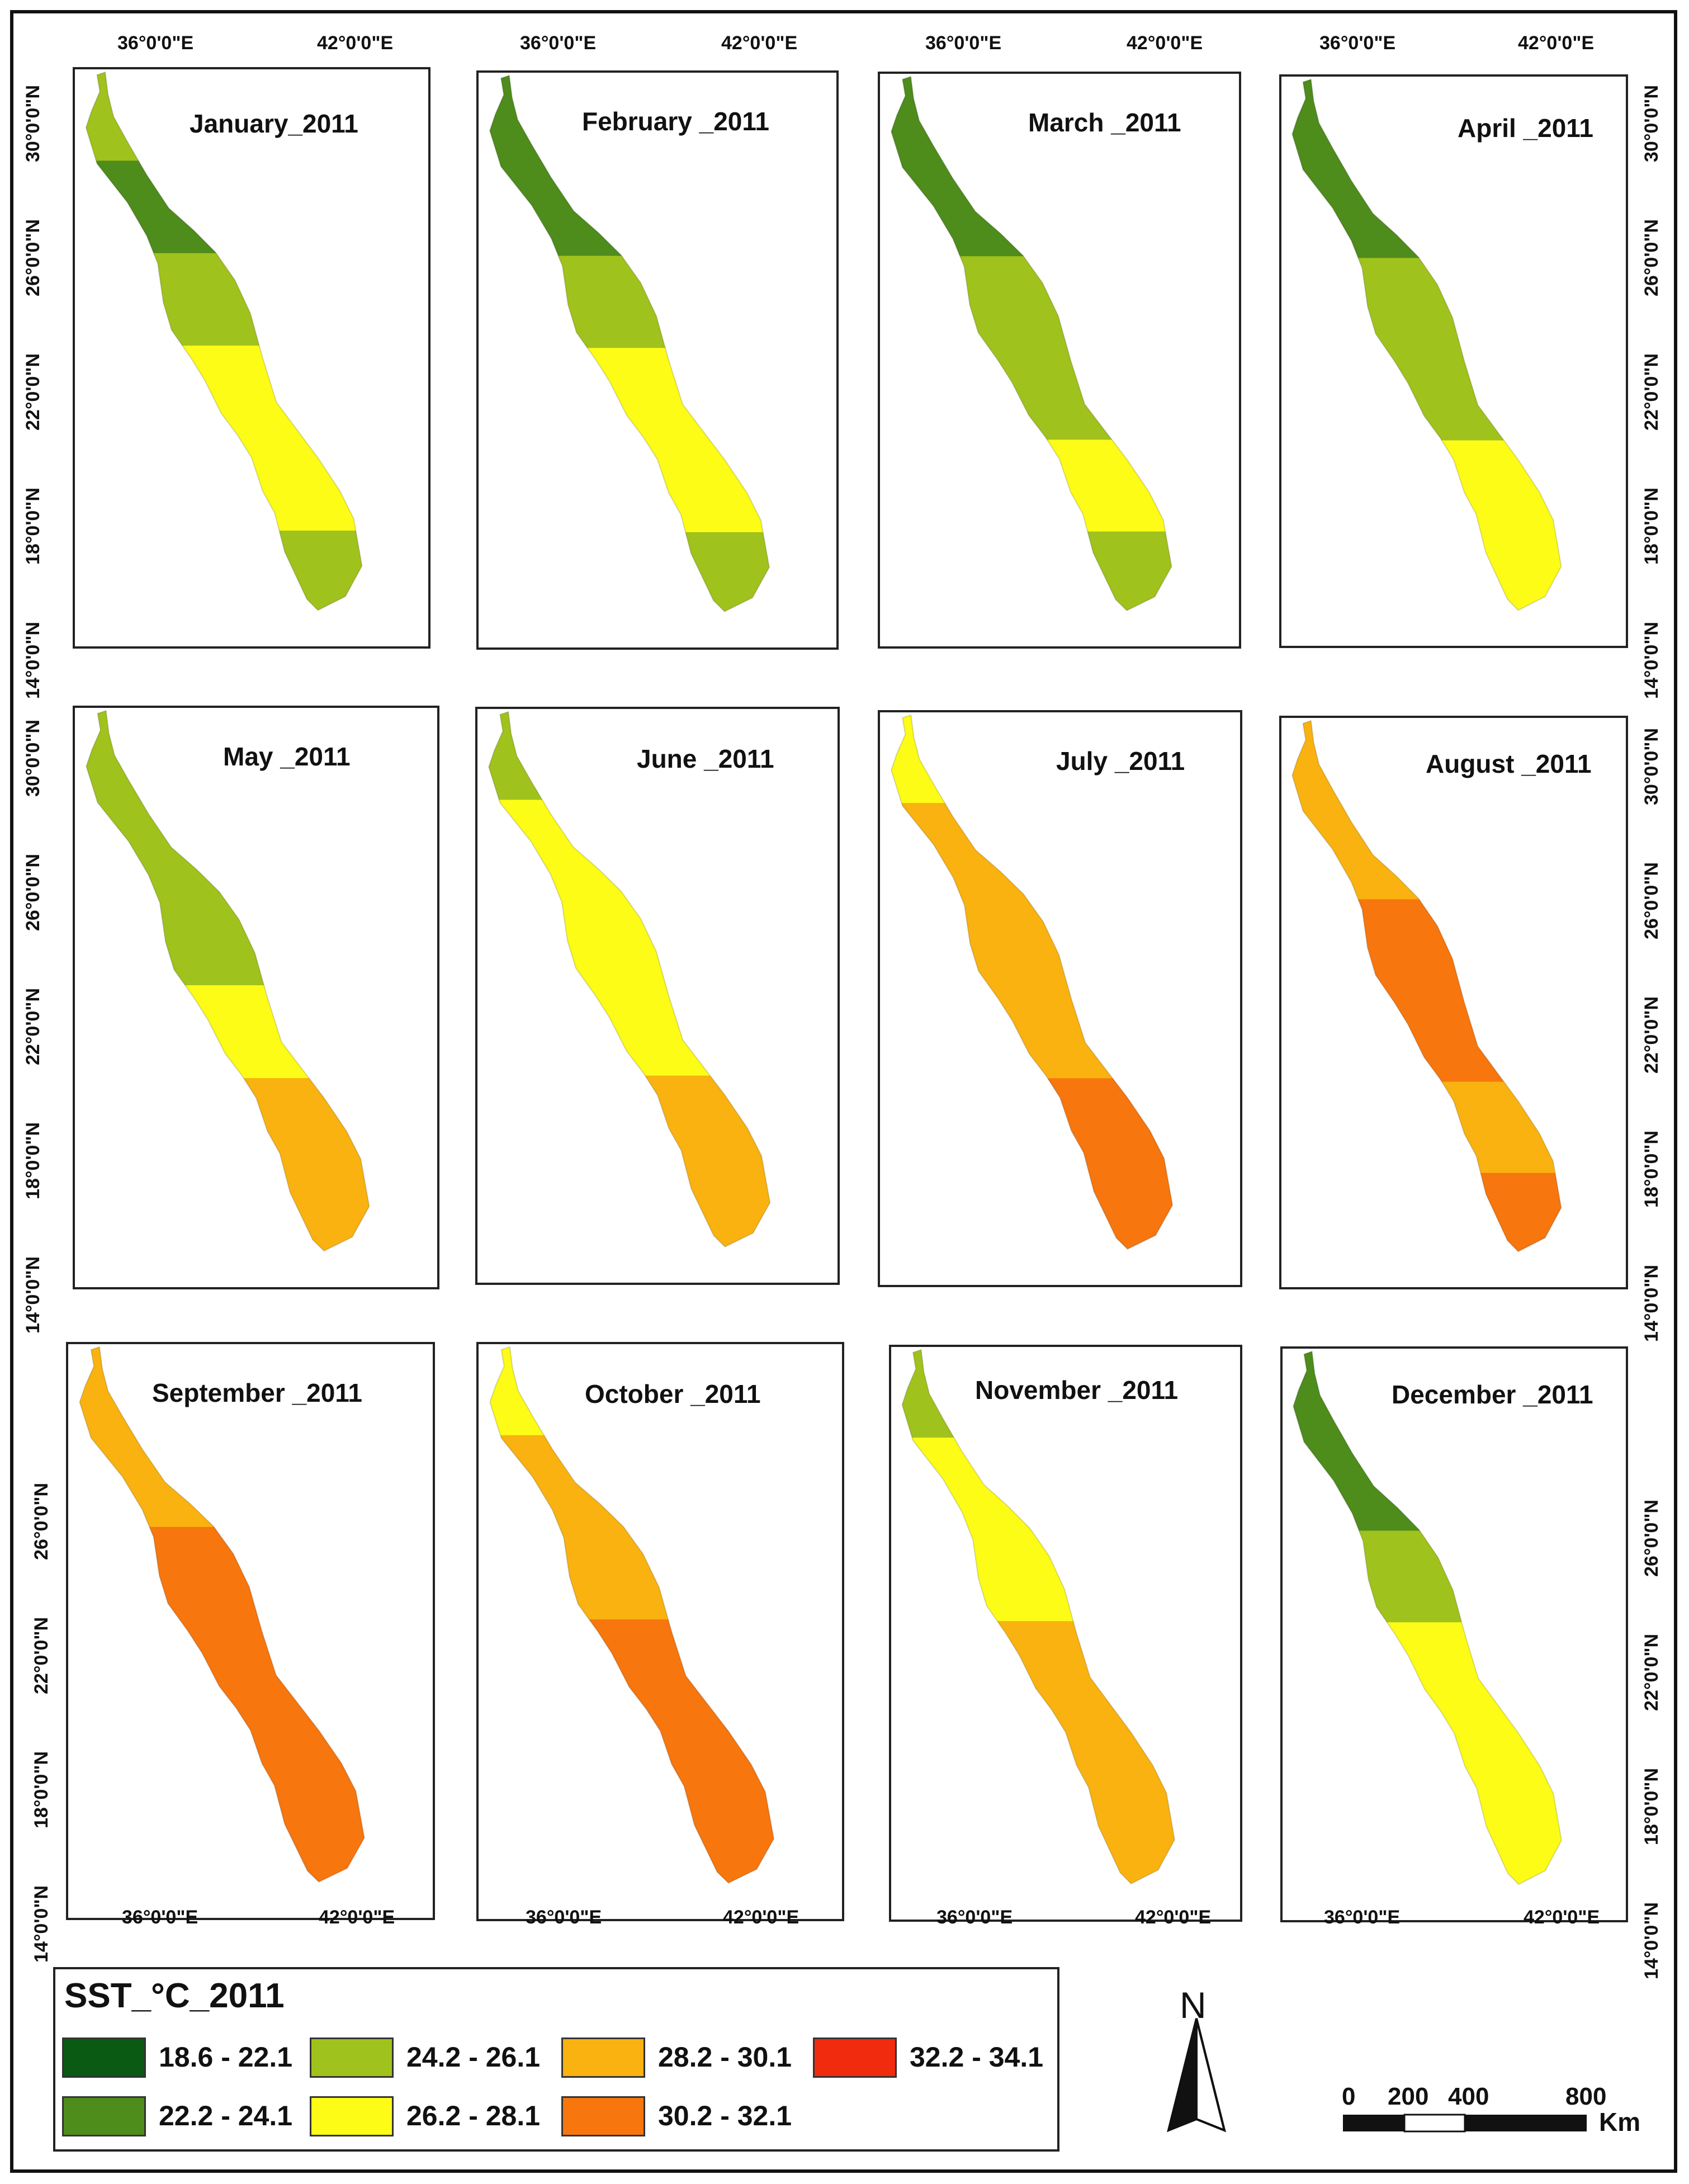  What do you see at coordinates (1651, 526) in the screenshot?
I see `lat-label-right: 18°0'0"N` at bounding box center [1651, 526].